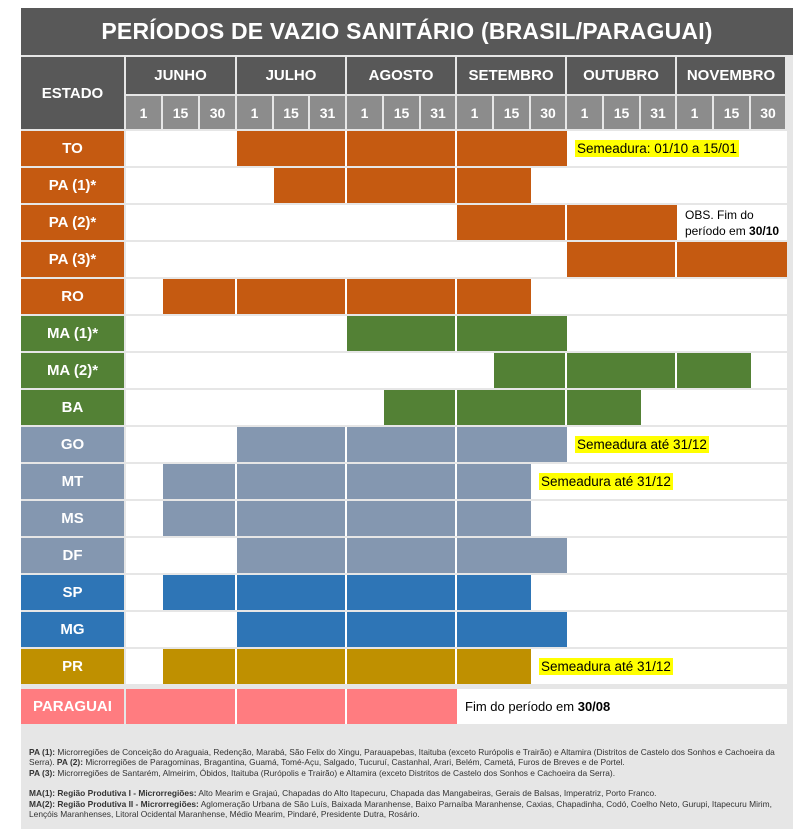 This screenshot has width=807, height=837. Describe the element at coordinates (42, 772) in the screenshot. I see `footnote-pa3-label: PA (3):` at that location.